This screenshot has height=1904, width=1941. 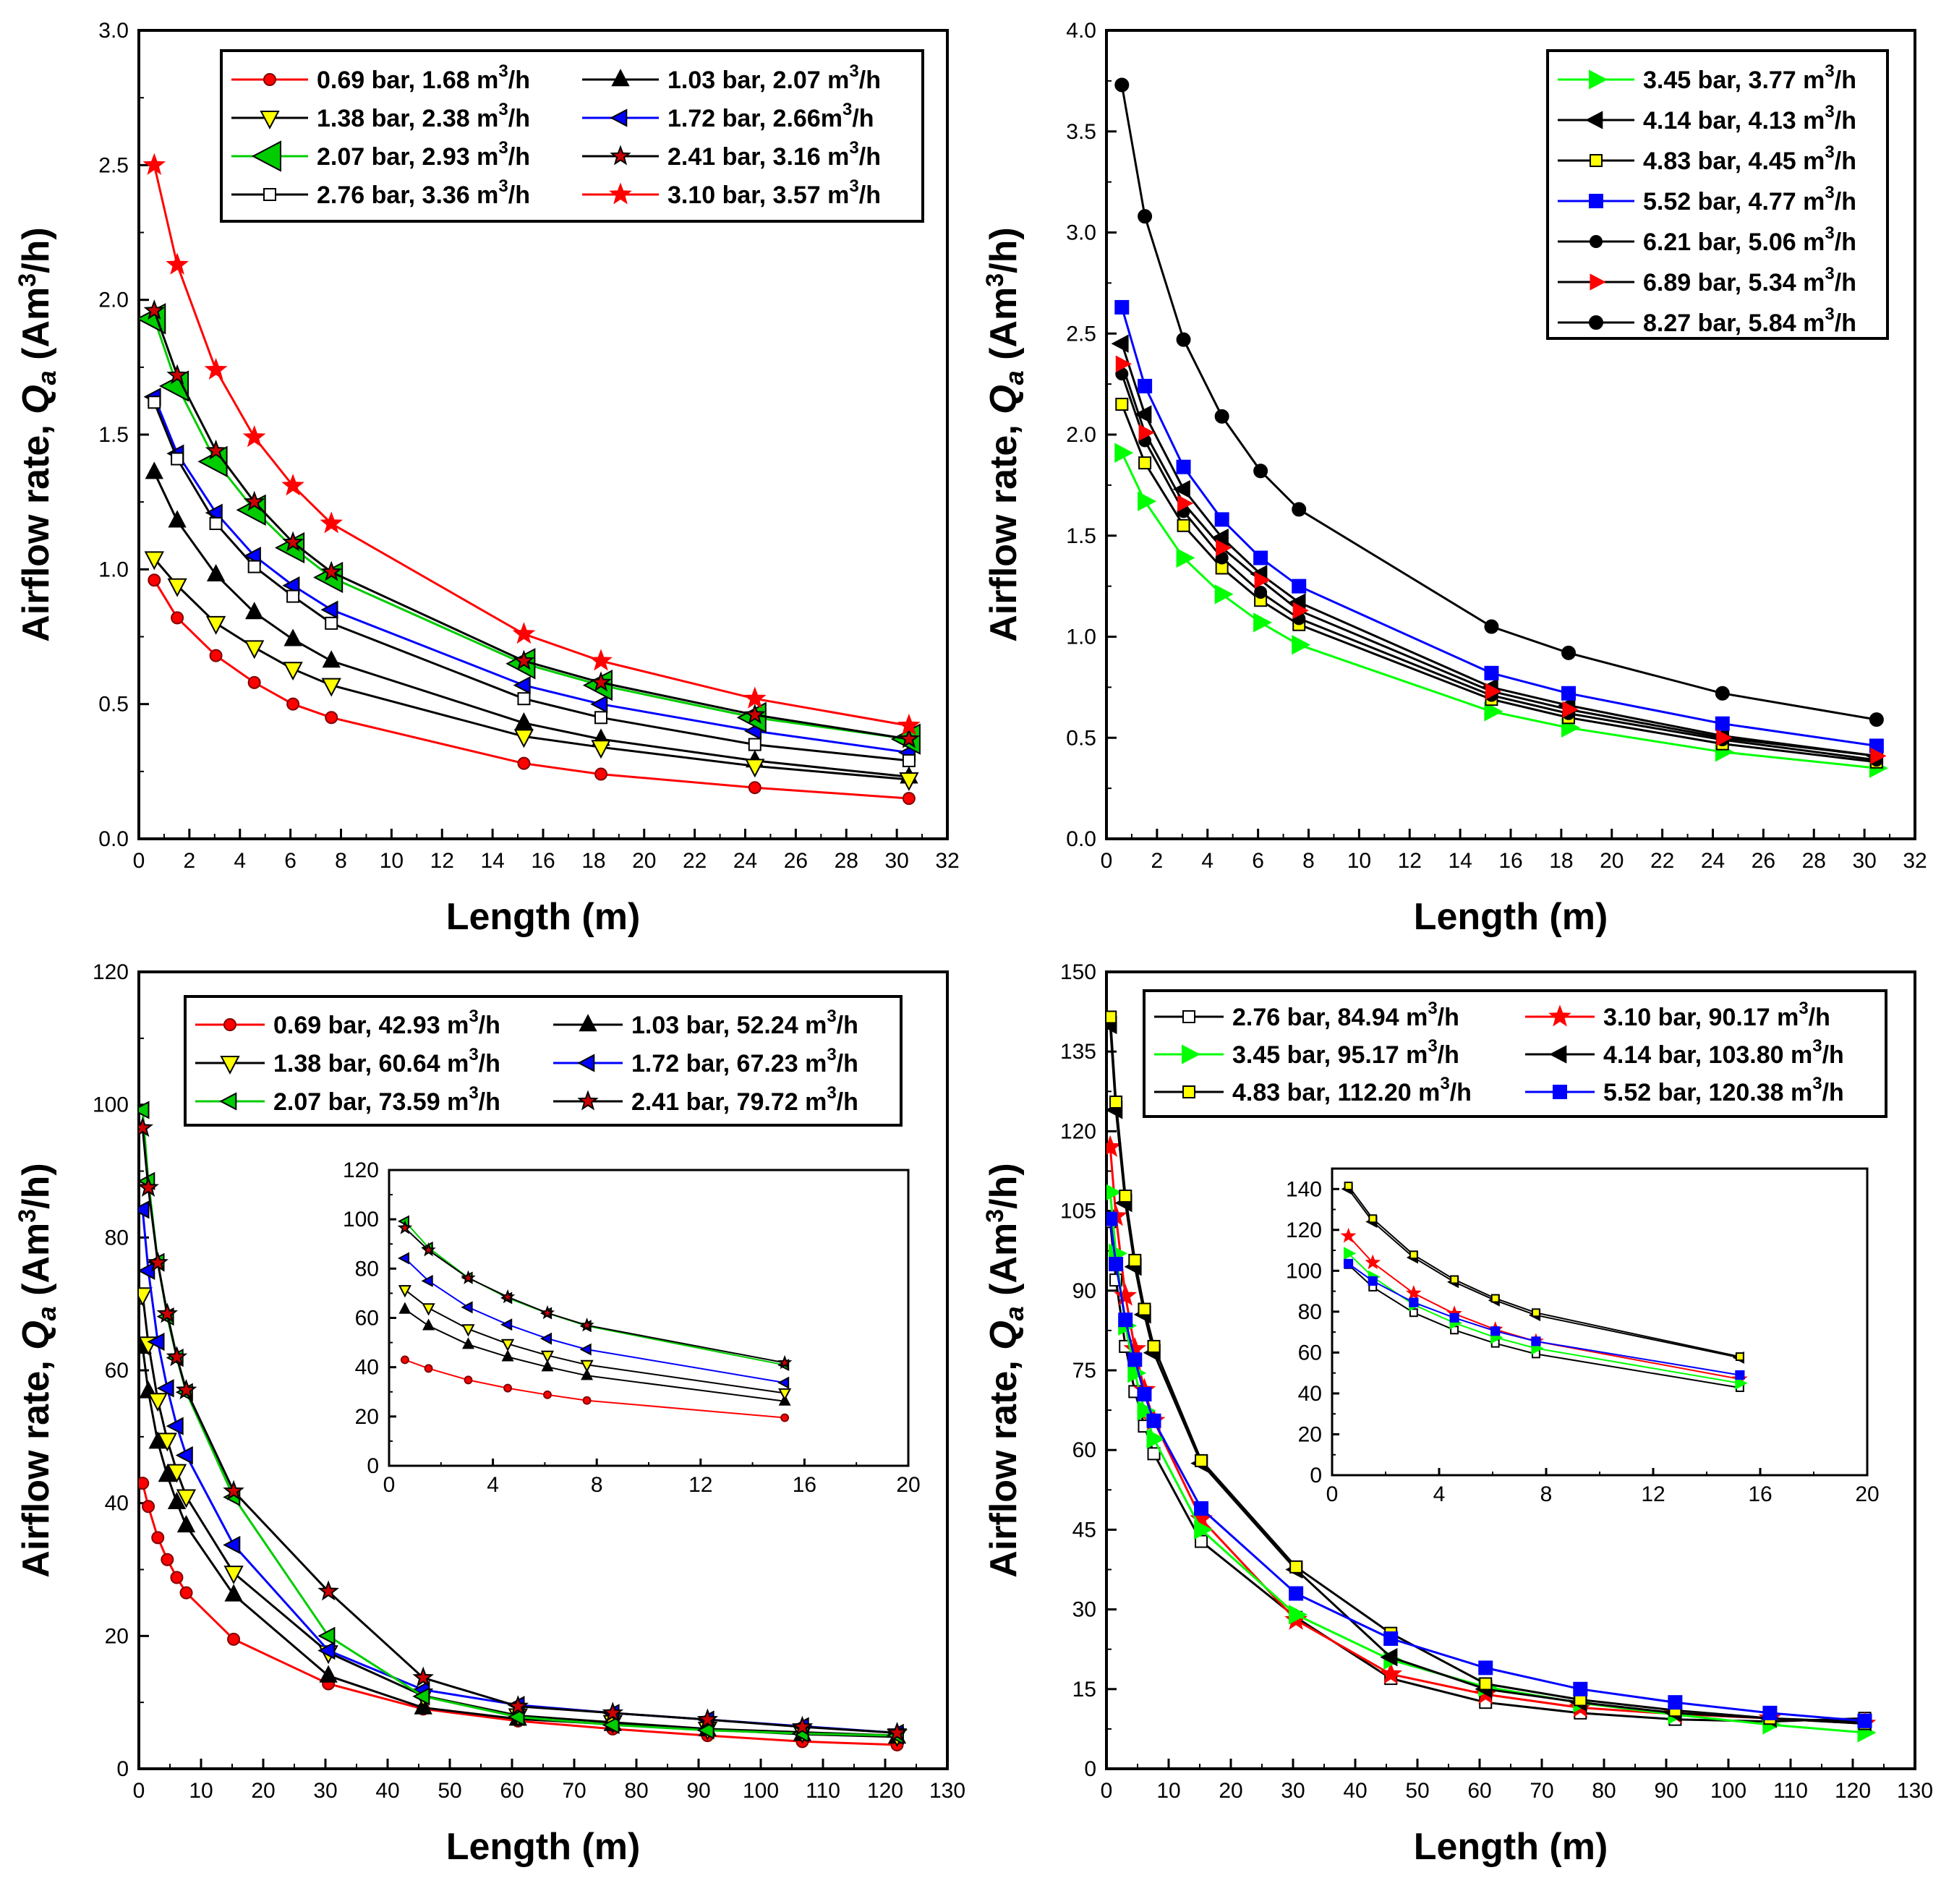 I want to click on chart-top-right-xtick-label: 30, so click(x=1864, y=861).